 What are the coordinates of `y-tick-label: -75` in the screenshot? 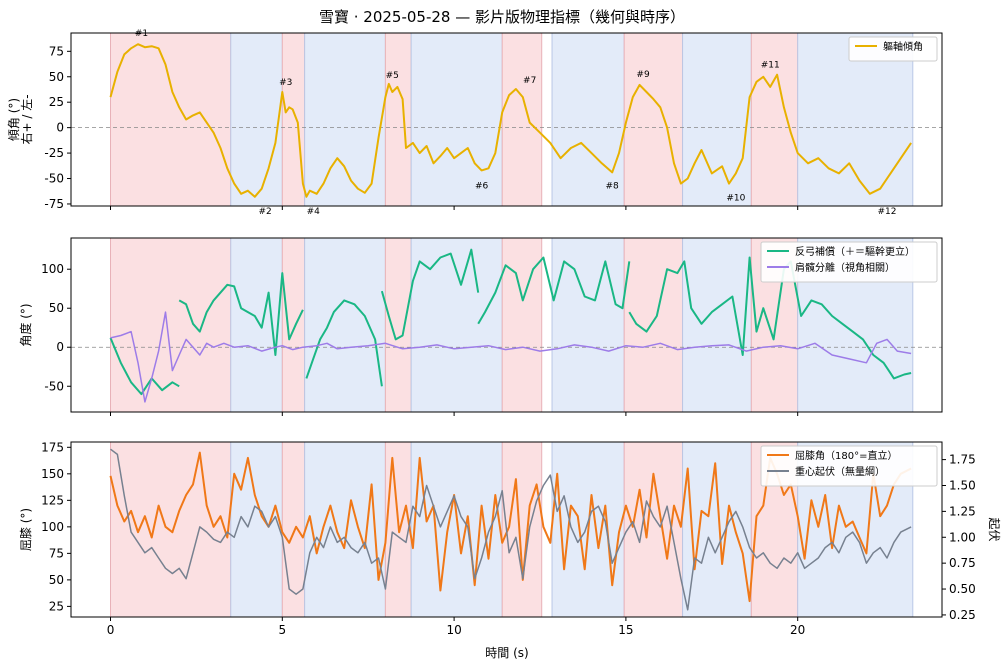 It's located at (54, 204).